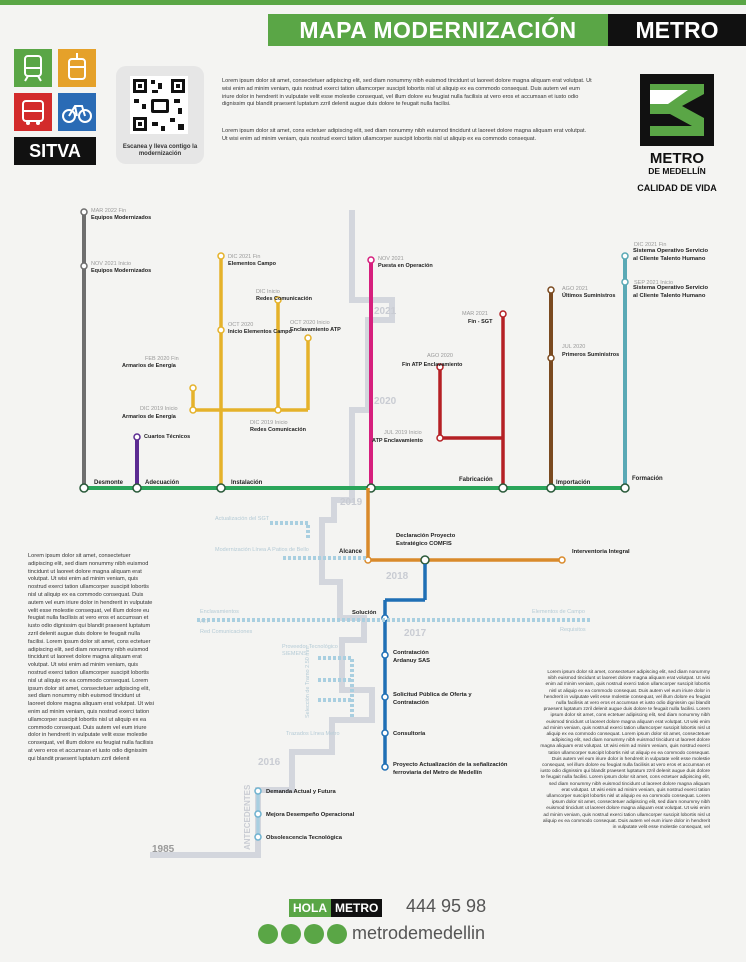 The width and height of the screenshot is (746, 962). What do you see at coordinates (242, 519) in the screenshot?
I see `dotted-sgt: Actualización del SGT` at bounding box center [242, 519].